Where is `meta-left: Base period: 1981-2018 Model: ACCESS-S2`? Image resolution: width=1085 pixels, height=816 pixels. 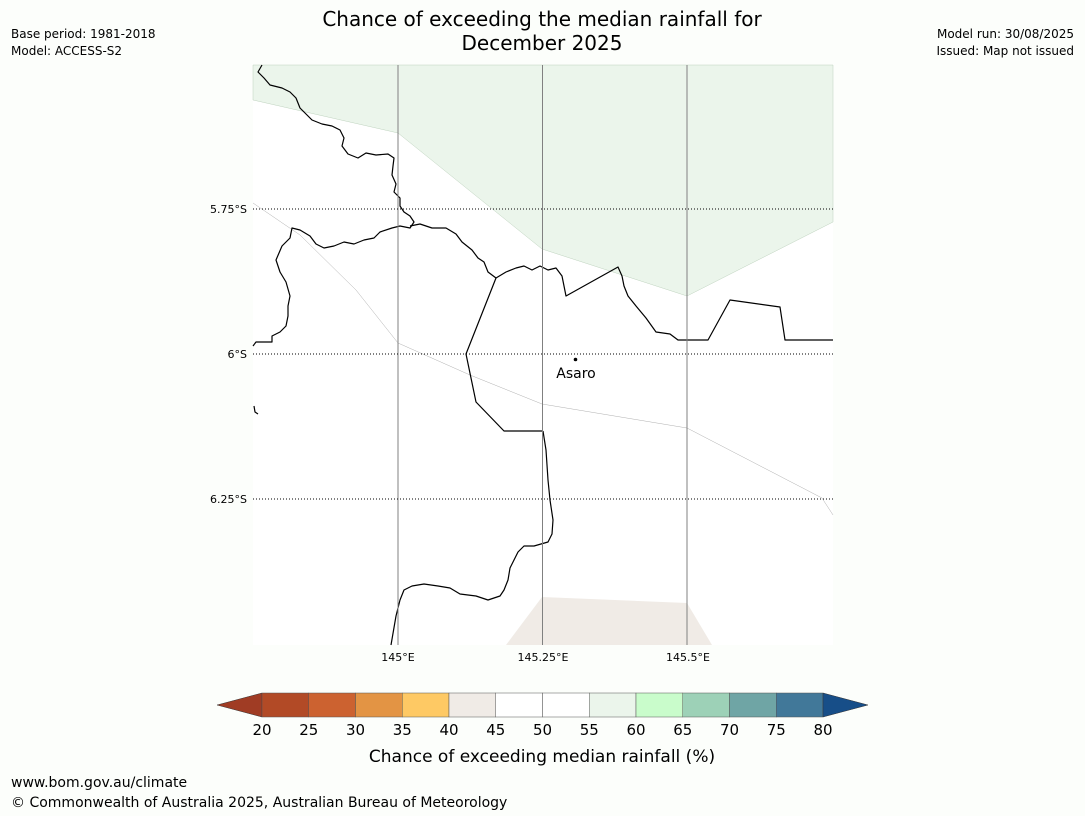 meta-left: Base period: 1981-2018 Model: ACCESS-S2 is located at coordinates (83, 43).